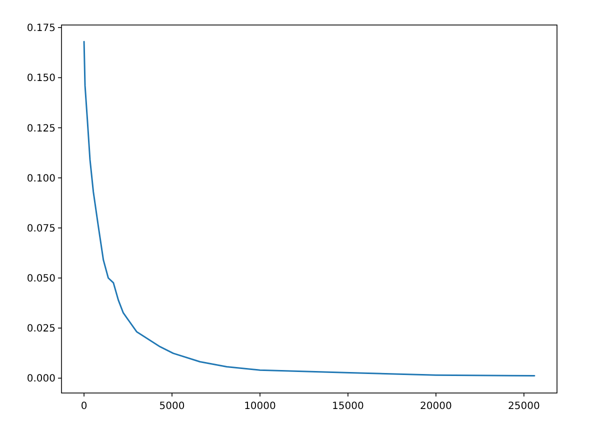 The image size is (602, 430). I want to click on y-tick-label: 0.100, so click(41, 178).